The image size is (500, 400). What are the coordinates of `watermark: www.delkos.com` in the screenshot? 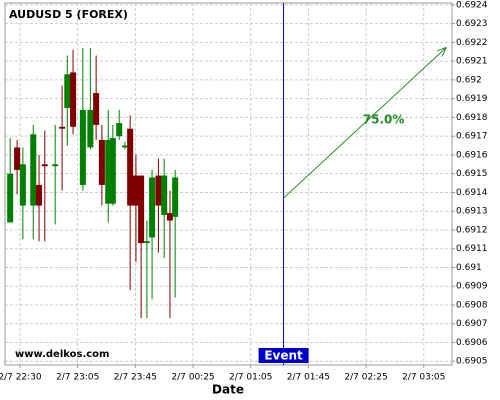 It's located at (62, 354).